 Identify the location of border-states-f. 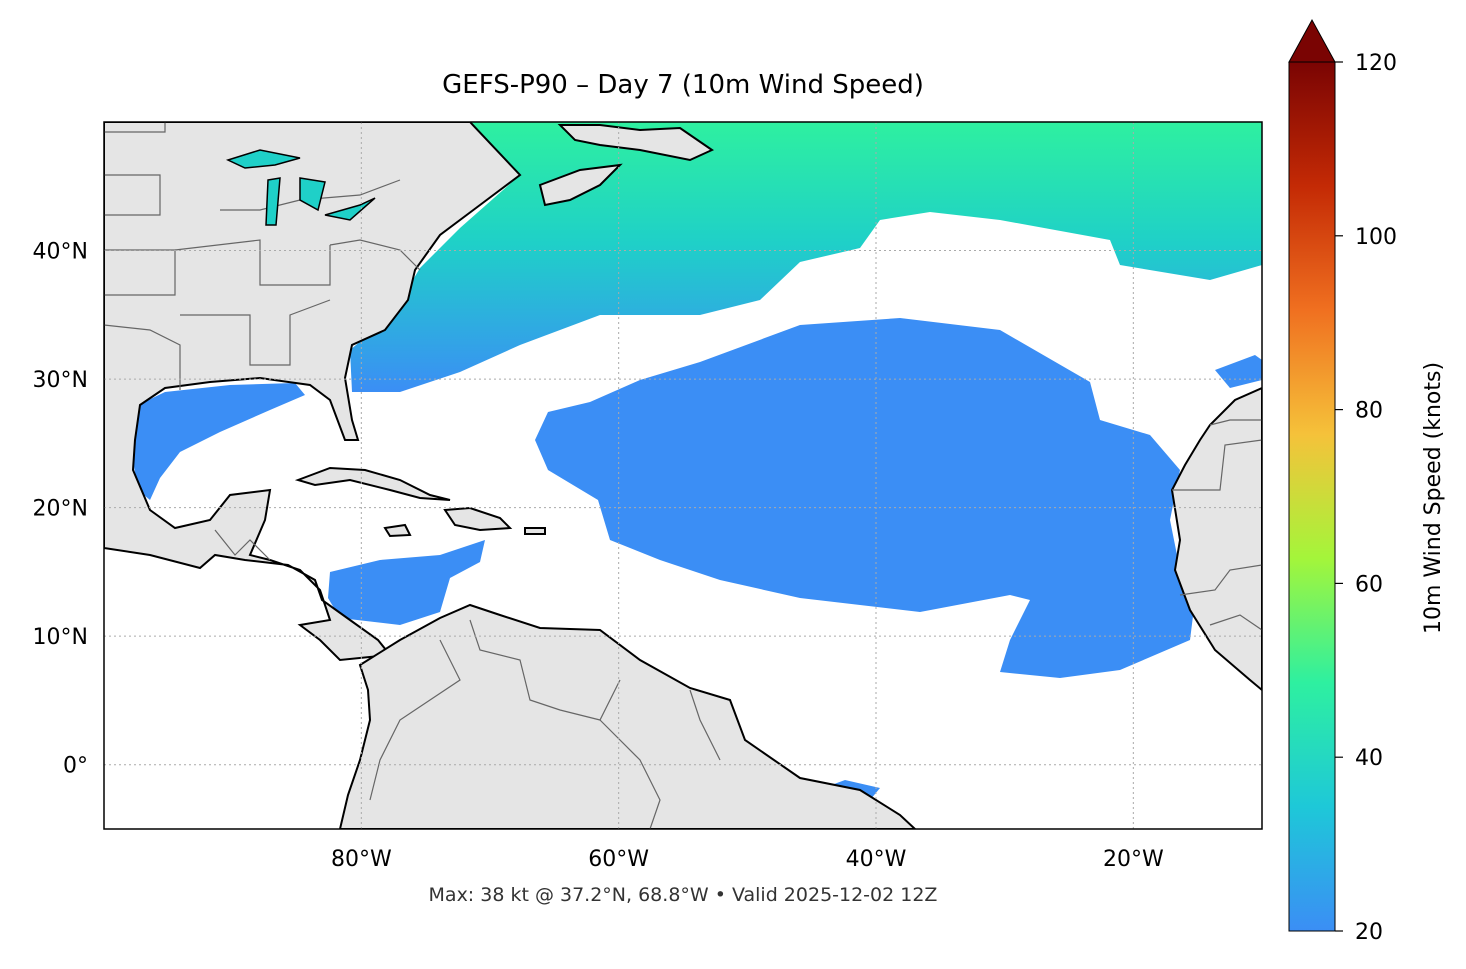
(375, 255).